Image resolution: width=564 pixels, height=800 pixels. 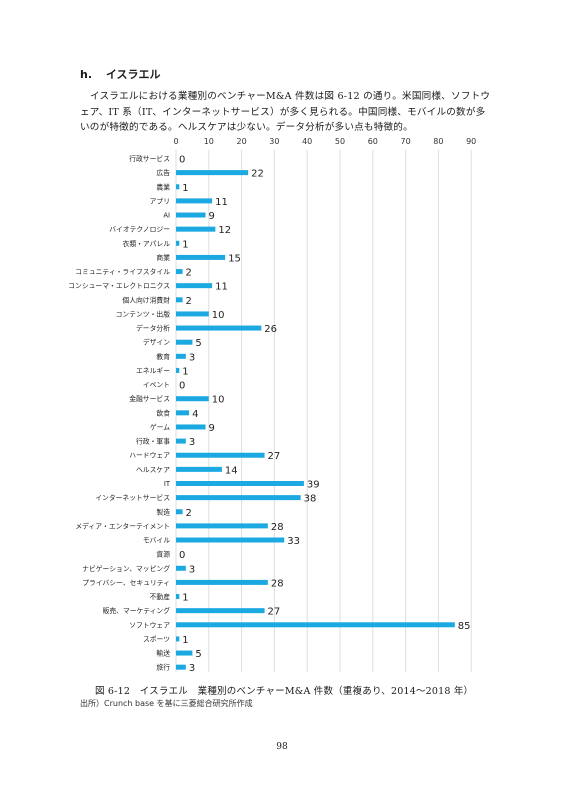 I want to click on value-label: 12, so click(x=224, y=230).